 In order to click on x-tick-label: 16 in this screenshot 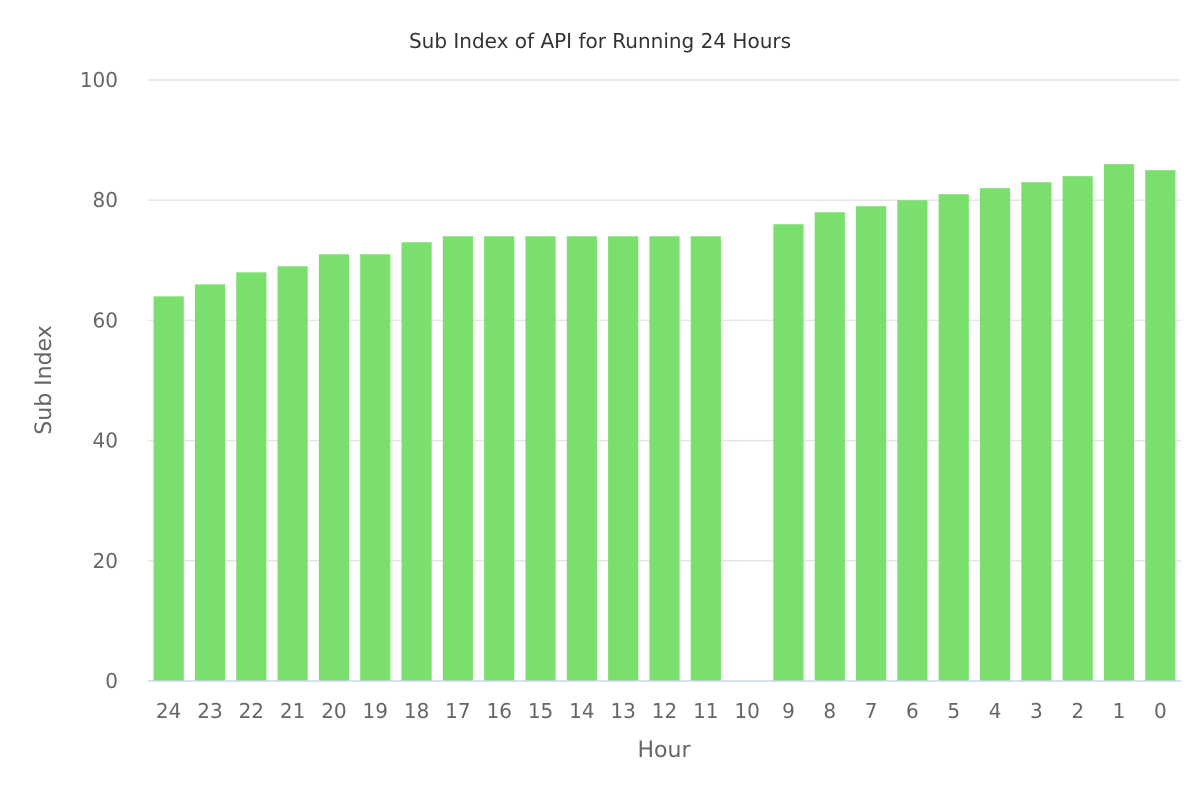, I will do `click(498, 711)`.